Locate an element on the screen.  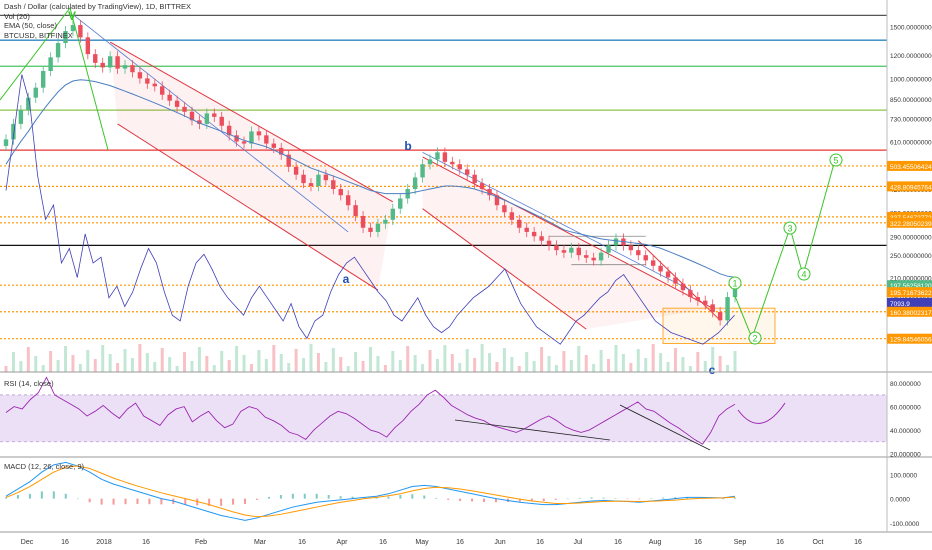
study-vol-label: Vol (20) is located at coordinates (17, 16).